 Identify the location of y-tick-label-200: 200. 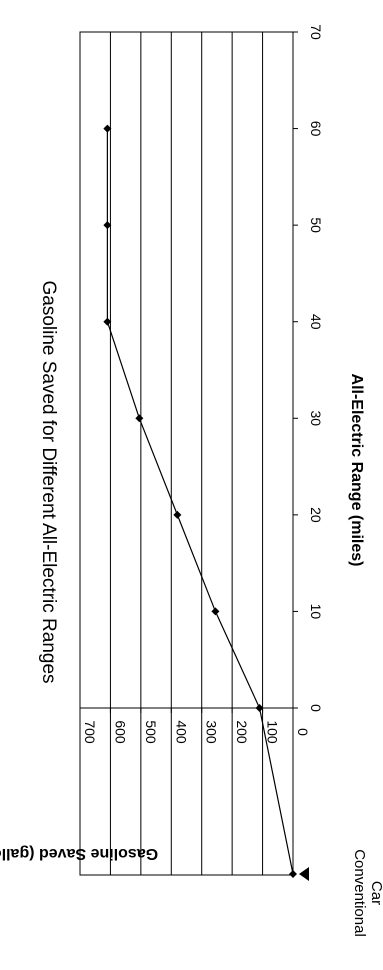
(242, 732).